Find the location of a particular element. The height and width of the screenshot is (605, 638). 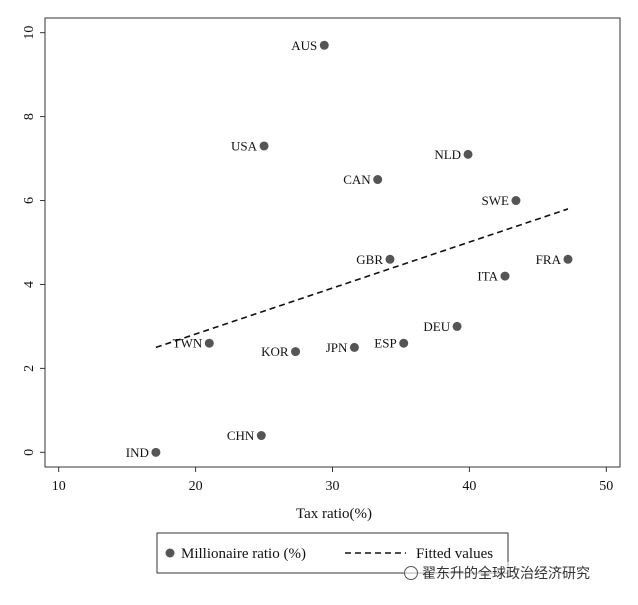

point-label-ind: IND is located at coordinates (137, 452).